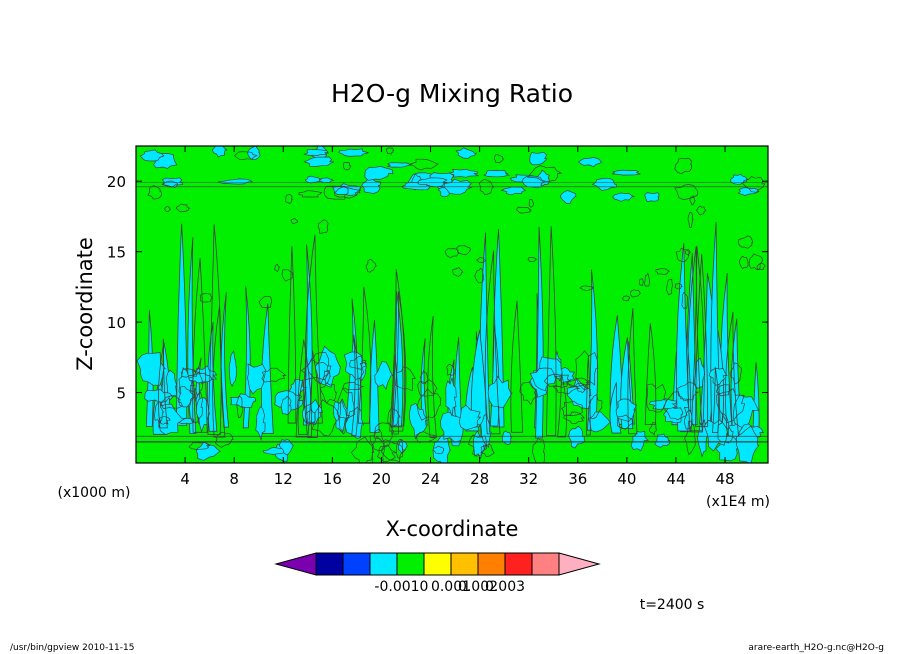  What do you see at coordinates (452, 529) in the screenshot?
I see `x-axis-label: X-coordinate` at bounding box center [452, 529].